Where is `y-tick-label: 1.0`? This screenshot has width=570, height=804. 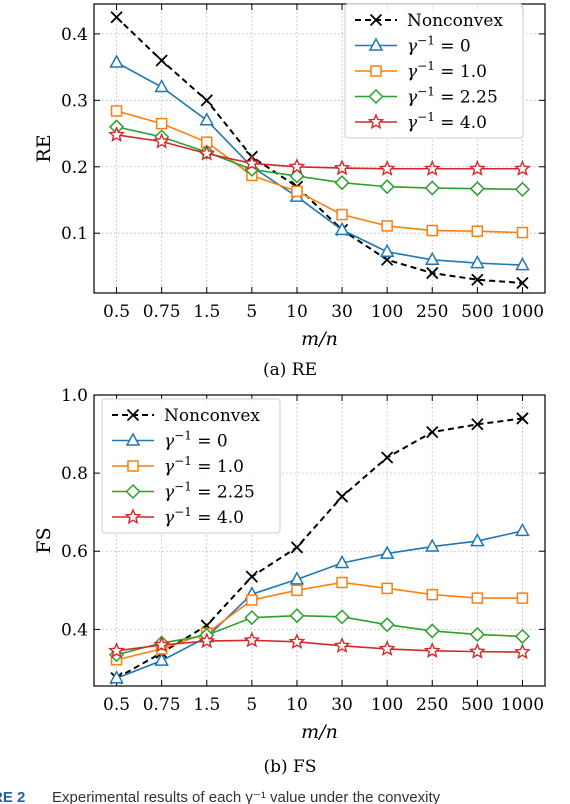 y-tick-label: 1.0 is located at coordinates (74, 396).